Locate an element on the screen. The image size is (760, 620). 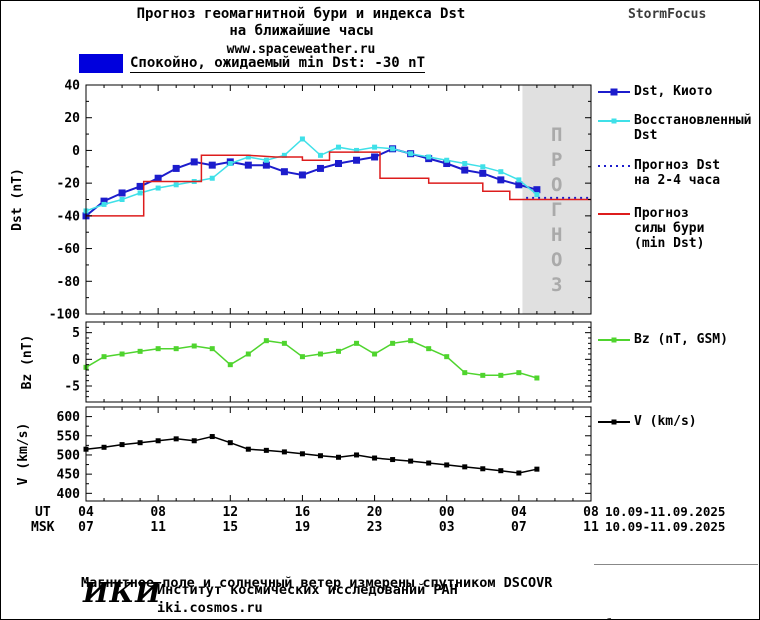
status-banner: Спокойно, ожидаемый min Dst: -30 nT is located at coordinates (252, 63).